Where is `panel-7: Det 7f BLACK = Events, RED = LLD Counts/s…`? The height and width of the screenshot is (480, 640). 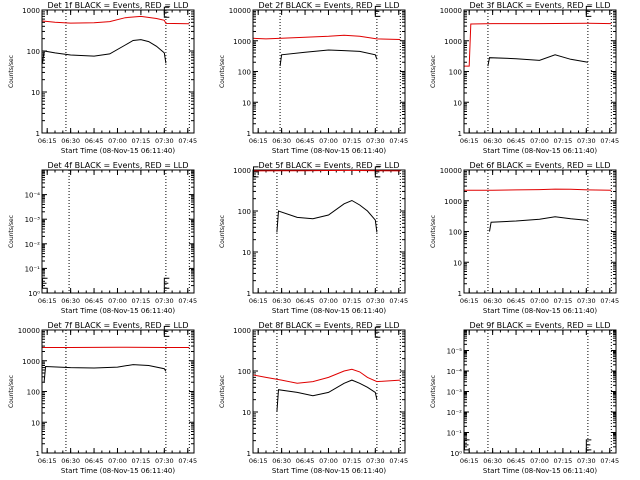 panel-7: Det 7f BLACK = Events, RED = LLD Counts/s… is located at coordinates (102, 398).